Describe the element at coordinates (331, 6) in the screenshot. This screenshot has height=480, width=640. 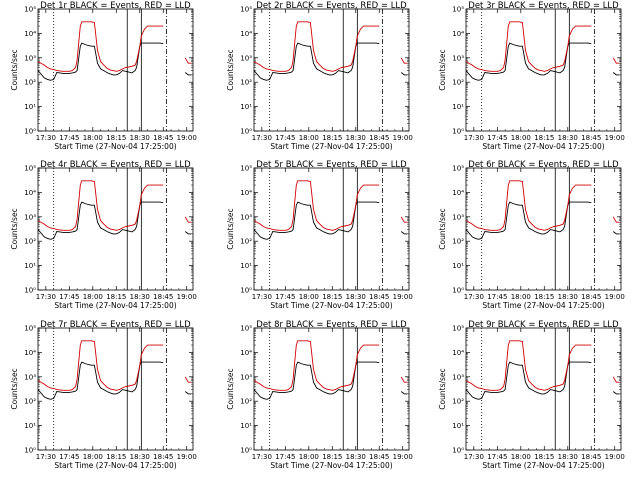
I see `panel-title: Det 2r BLACK = Events, RED = LLD` at that location.